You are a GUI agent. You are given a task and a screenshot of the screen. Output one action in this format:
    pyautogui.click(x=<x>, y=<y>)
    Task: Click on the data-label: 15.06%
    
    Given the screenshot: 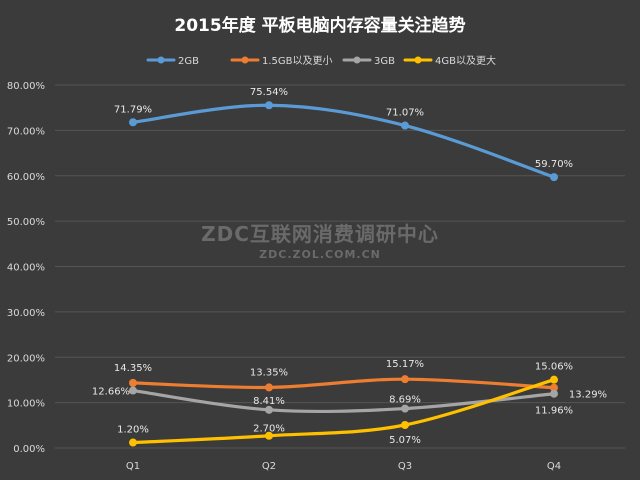 What is the action you would take?
    pyautogui.click(x=554, y=367)
    